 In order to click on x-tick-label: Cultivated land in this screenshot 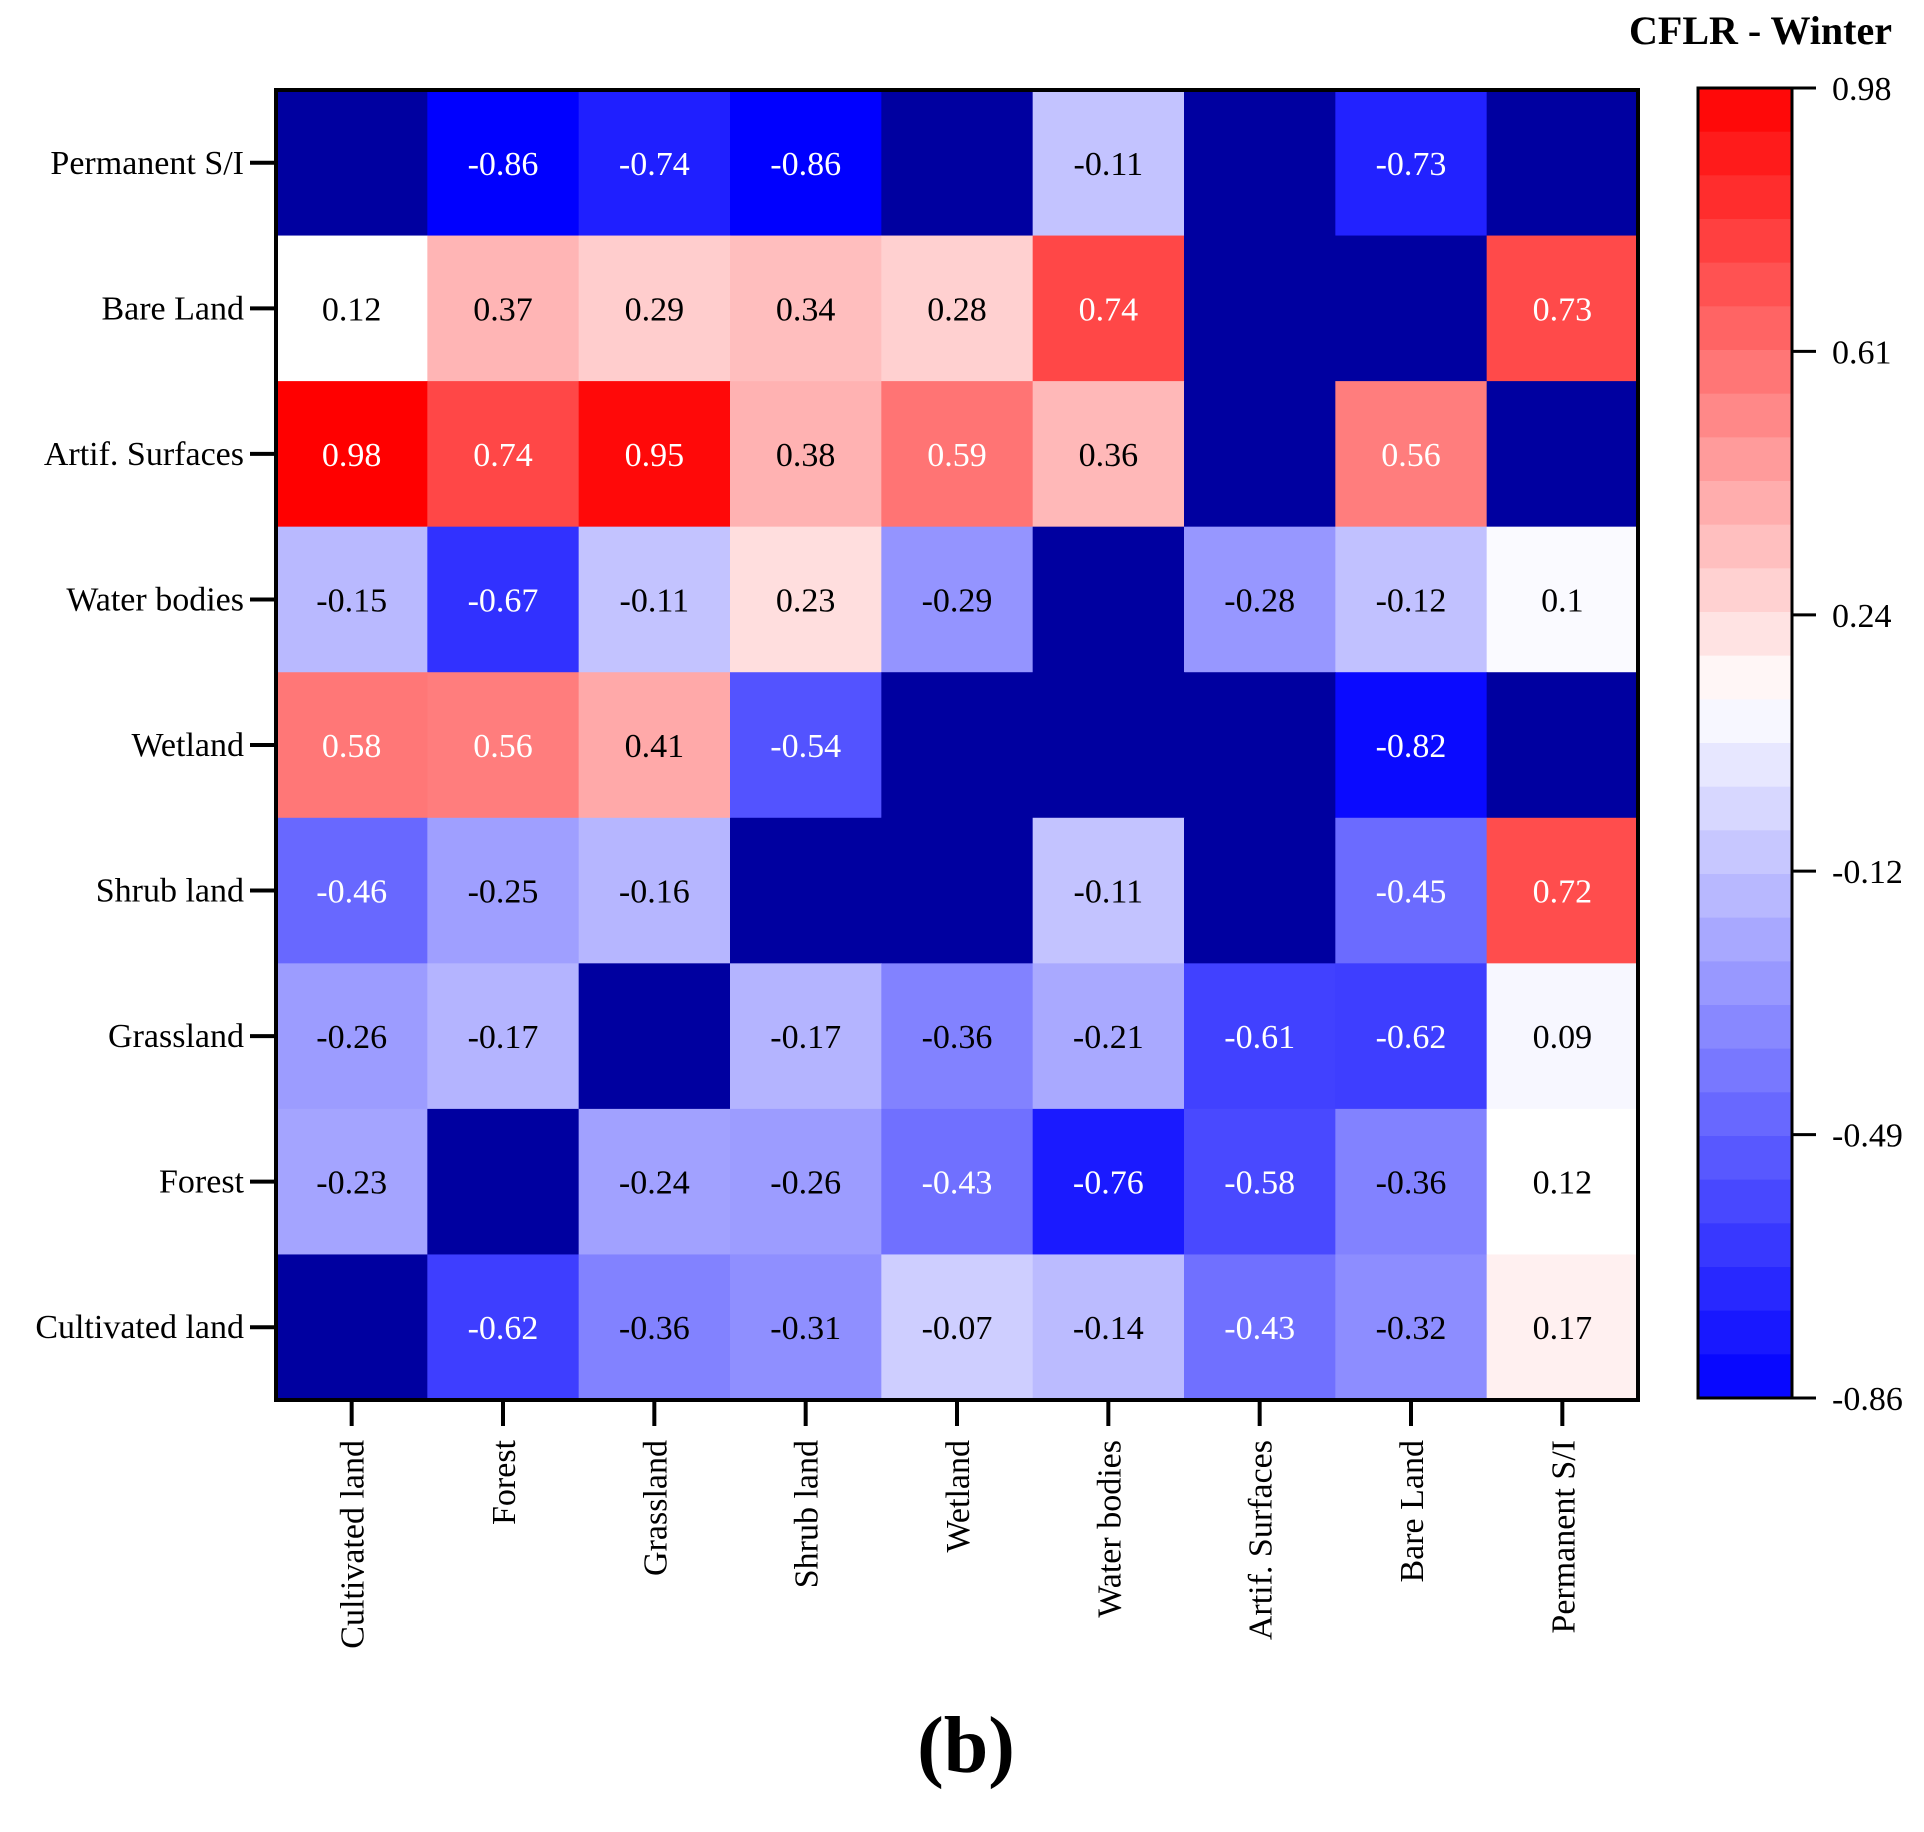, I will do `click(353, 1544)`.